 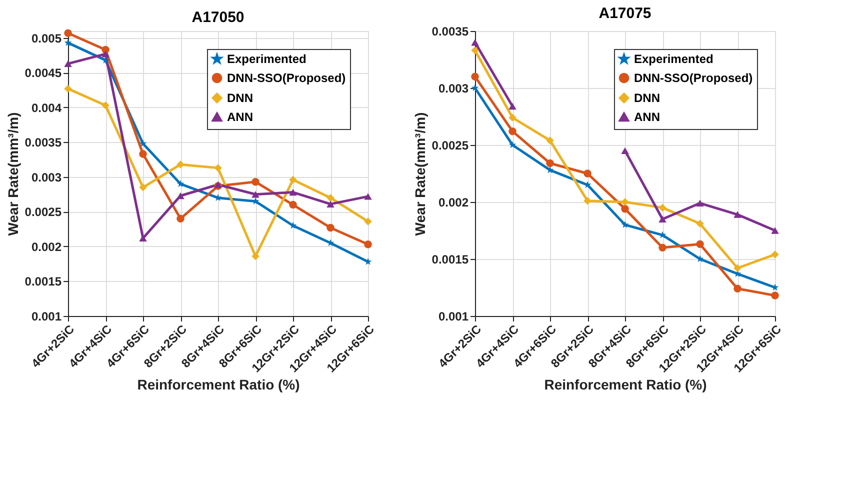 I want to click on y-tick-label: 0.005, so click(x=46, y=38).